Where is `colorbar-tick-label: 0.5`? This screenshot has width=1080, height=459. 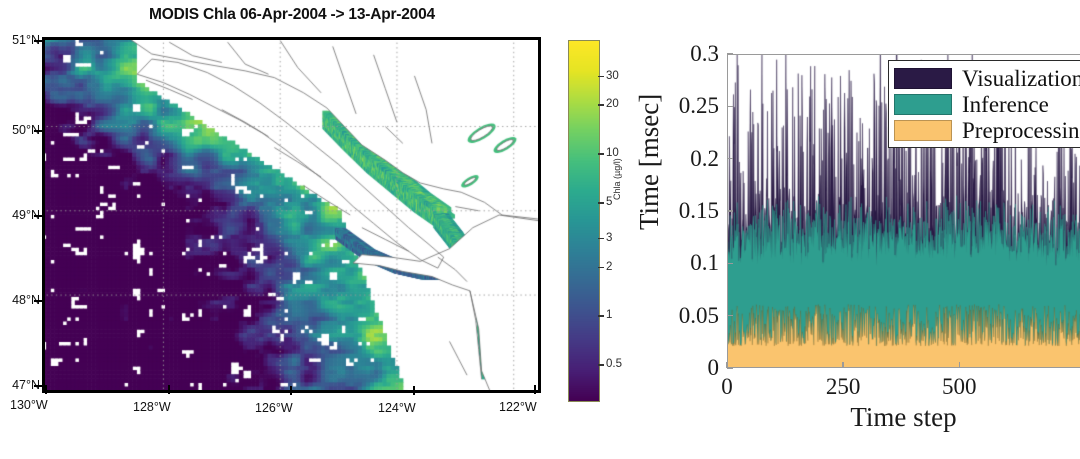 colorbar-tick-label: 0.5 is located at coordinates (614, 364).